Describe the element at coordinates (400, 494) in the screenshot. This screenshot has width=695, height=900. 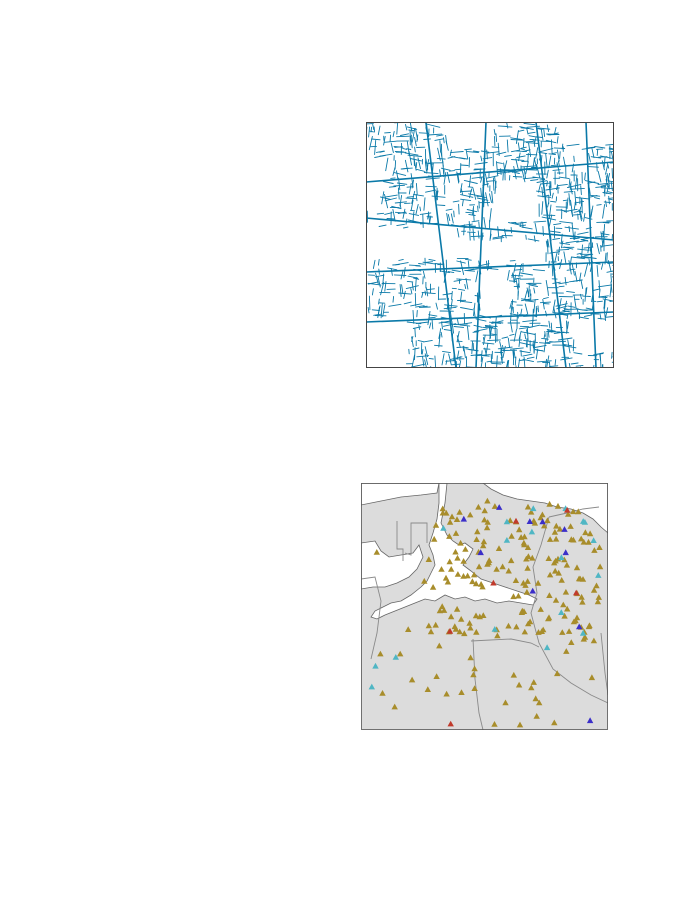
I see `northern-water` at that location.